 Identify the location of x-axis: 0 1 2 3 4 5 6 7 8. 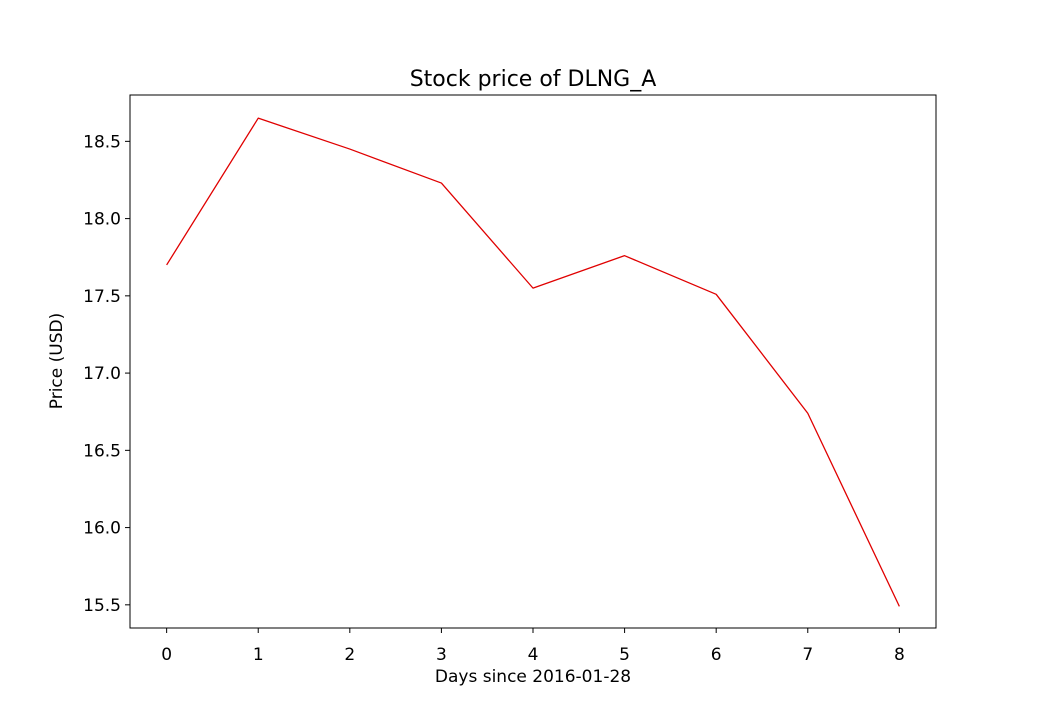
(533, 646).